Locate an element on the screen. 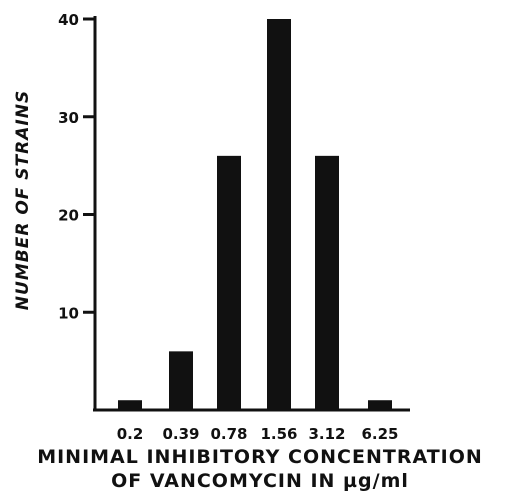 The image size is (520, 496). x-tick-label: 0.39 is located at coordinates (180, 434).